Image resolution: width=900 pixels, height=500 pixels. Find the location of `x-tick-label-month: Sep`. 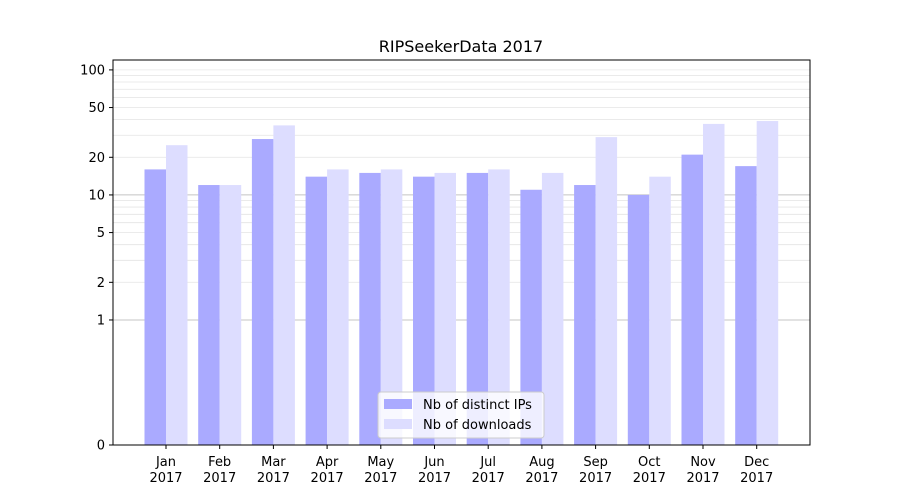

x-tick-label-month: Sep is located at coordinates (595, 462).